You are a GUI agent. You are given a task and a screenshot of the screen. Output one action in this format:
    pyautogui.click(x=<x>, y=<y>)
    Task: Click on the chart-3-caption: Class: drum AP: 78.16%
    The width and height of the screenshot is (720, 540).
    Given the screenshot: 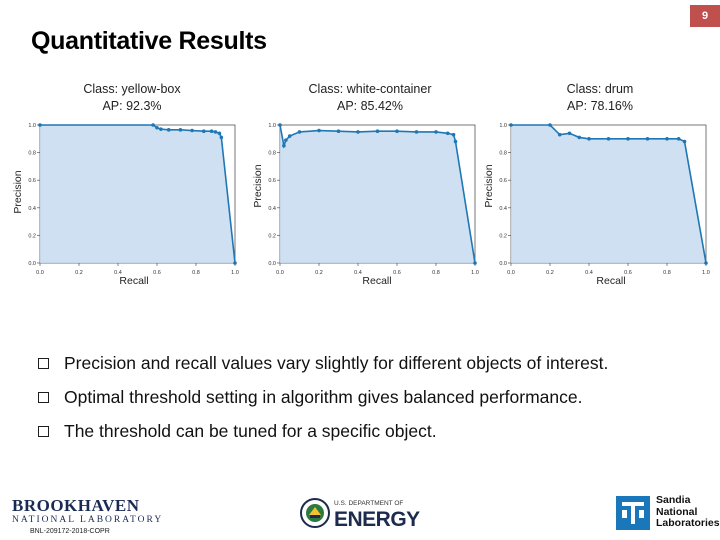 What is the action you would take?
    pyautogui.click(x=600, y=98)
    